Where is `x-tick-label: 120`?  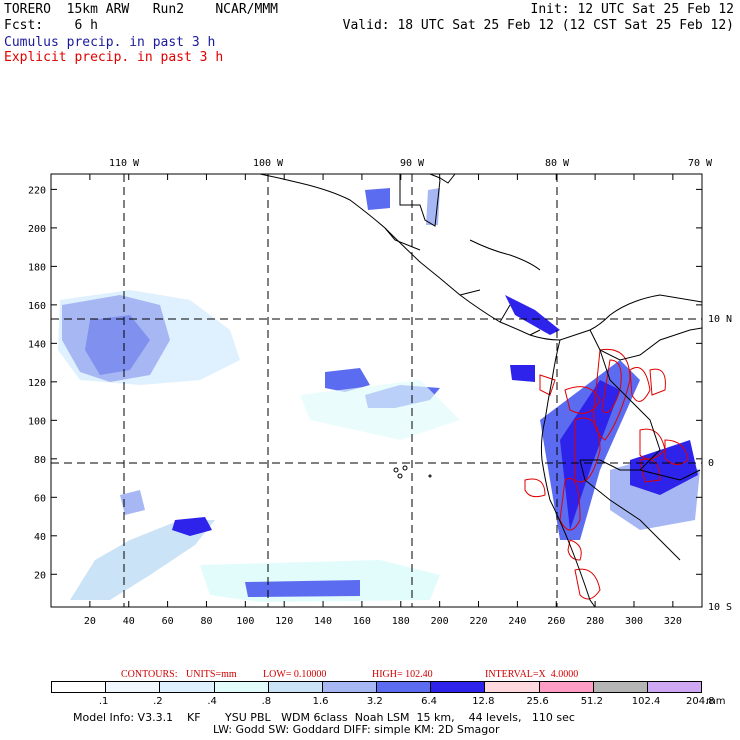
x-tick-label: 120 is located at coordinates (284, 621).